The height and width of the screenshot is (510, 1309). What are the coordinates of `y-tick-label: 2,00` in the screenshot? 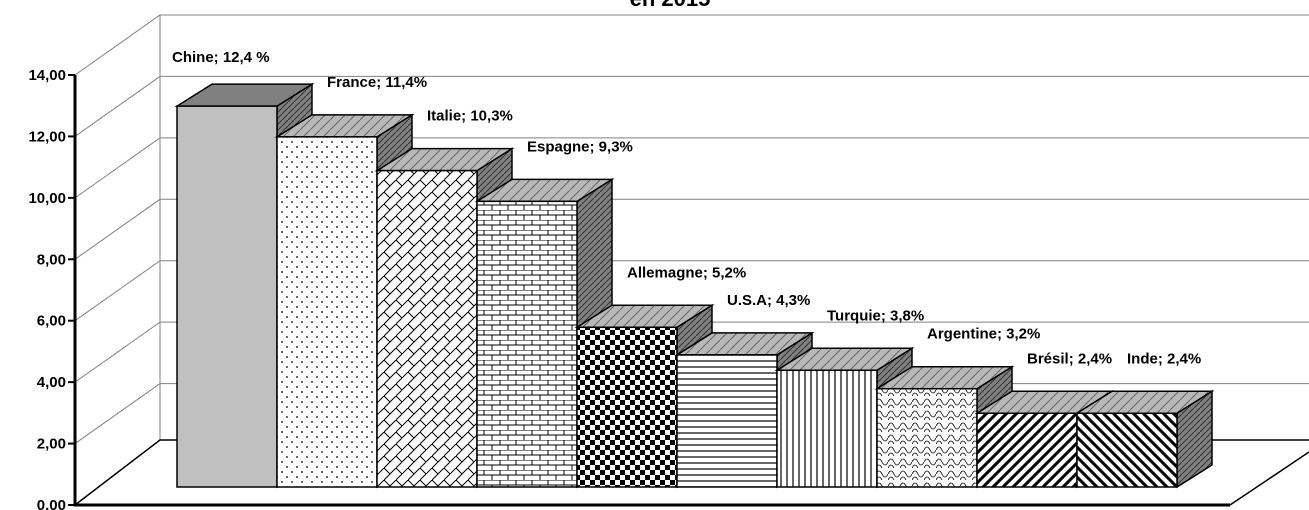 It's located at (51, 444).